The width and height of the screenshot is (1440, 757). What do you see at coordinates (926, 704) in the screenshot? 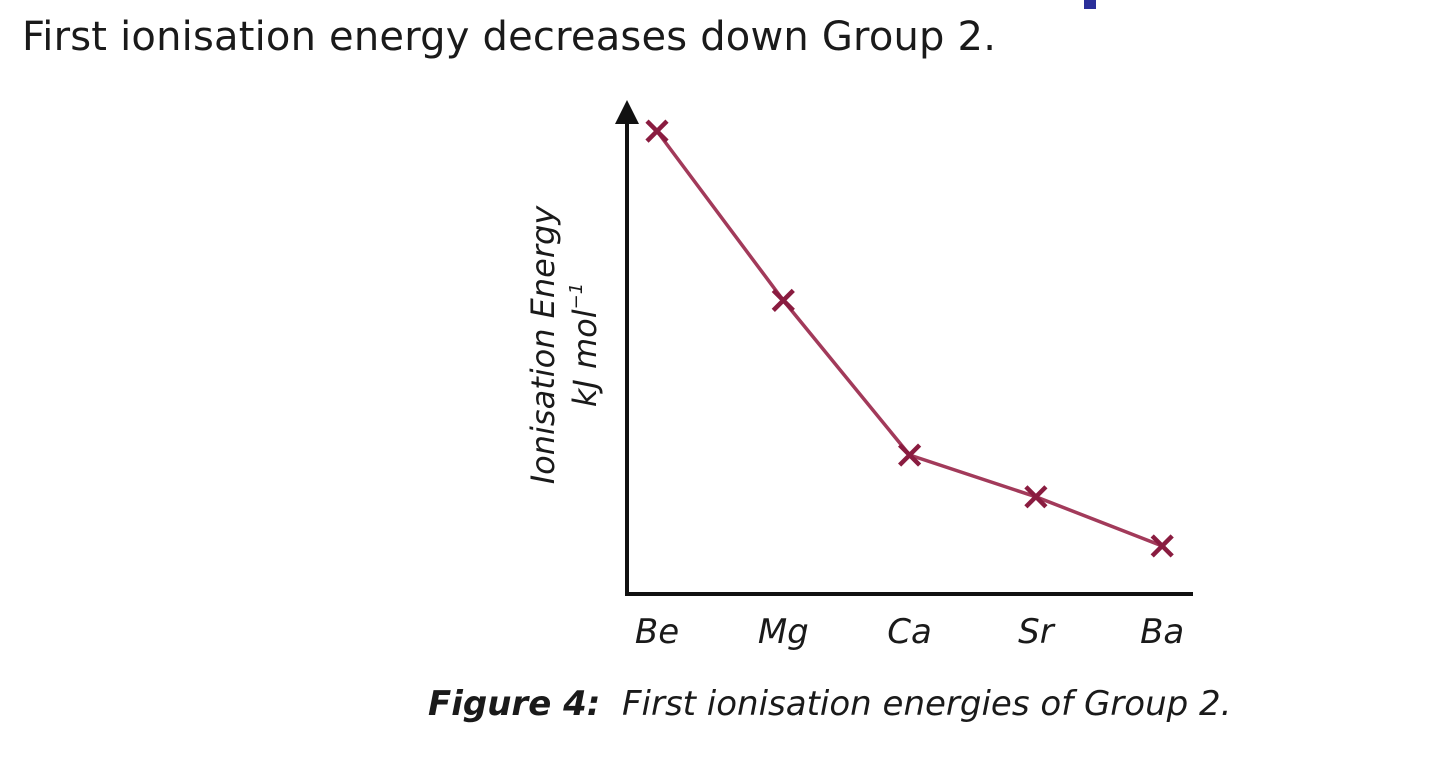
I see `figure-caption-text: First ionisation energies of Group 2.` at bounding box center [926, 704].